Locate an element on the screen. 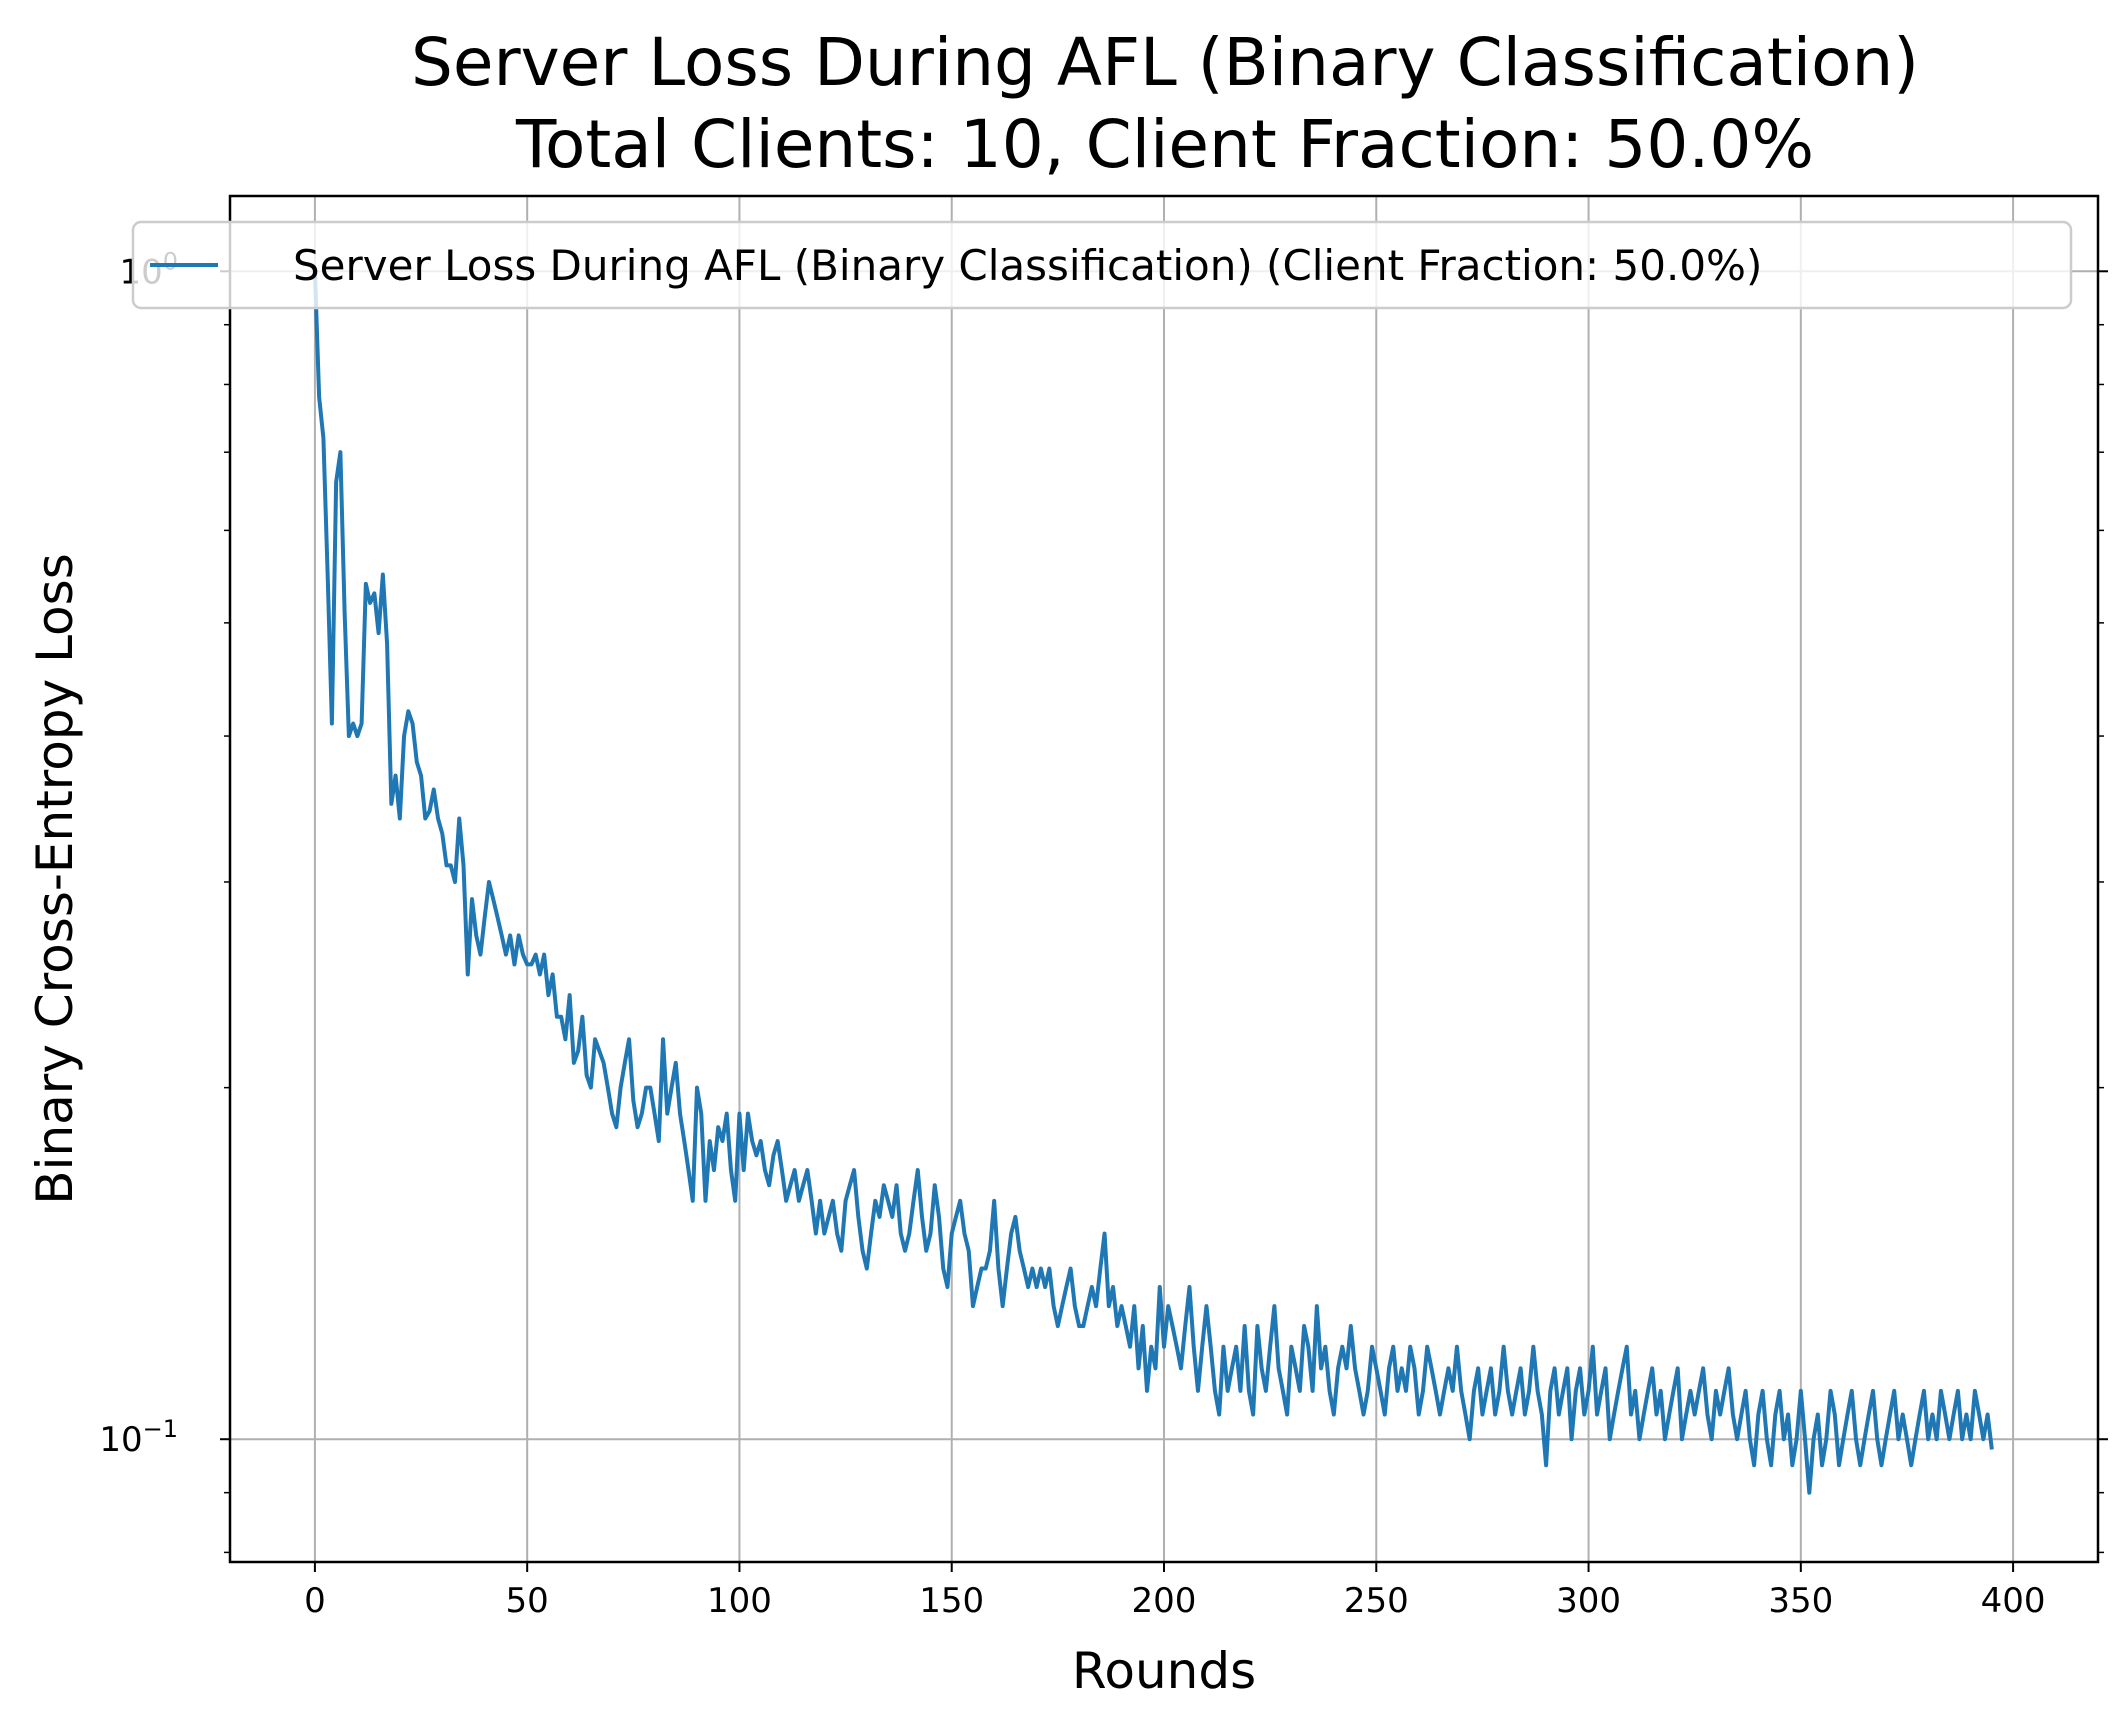 This screenshot has width=2118, height=1728. x-tick-label: 200 is located at coordinates (1164, 1601).